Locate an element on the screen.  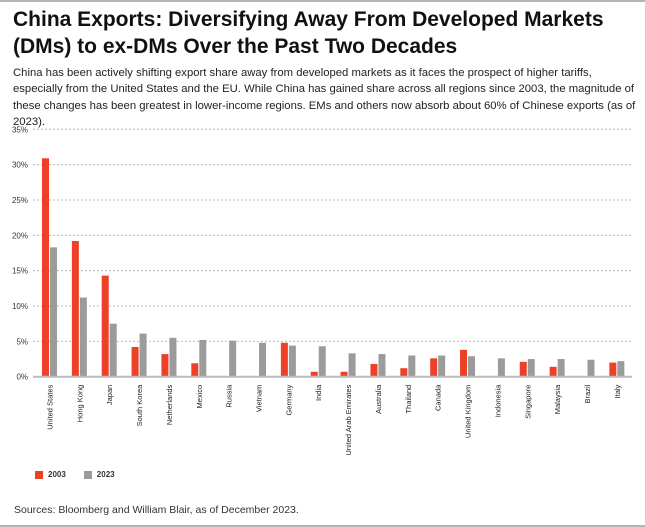
bar-2003-united-kingdom is located at coordinates (464, 363).